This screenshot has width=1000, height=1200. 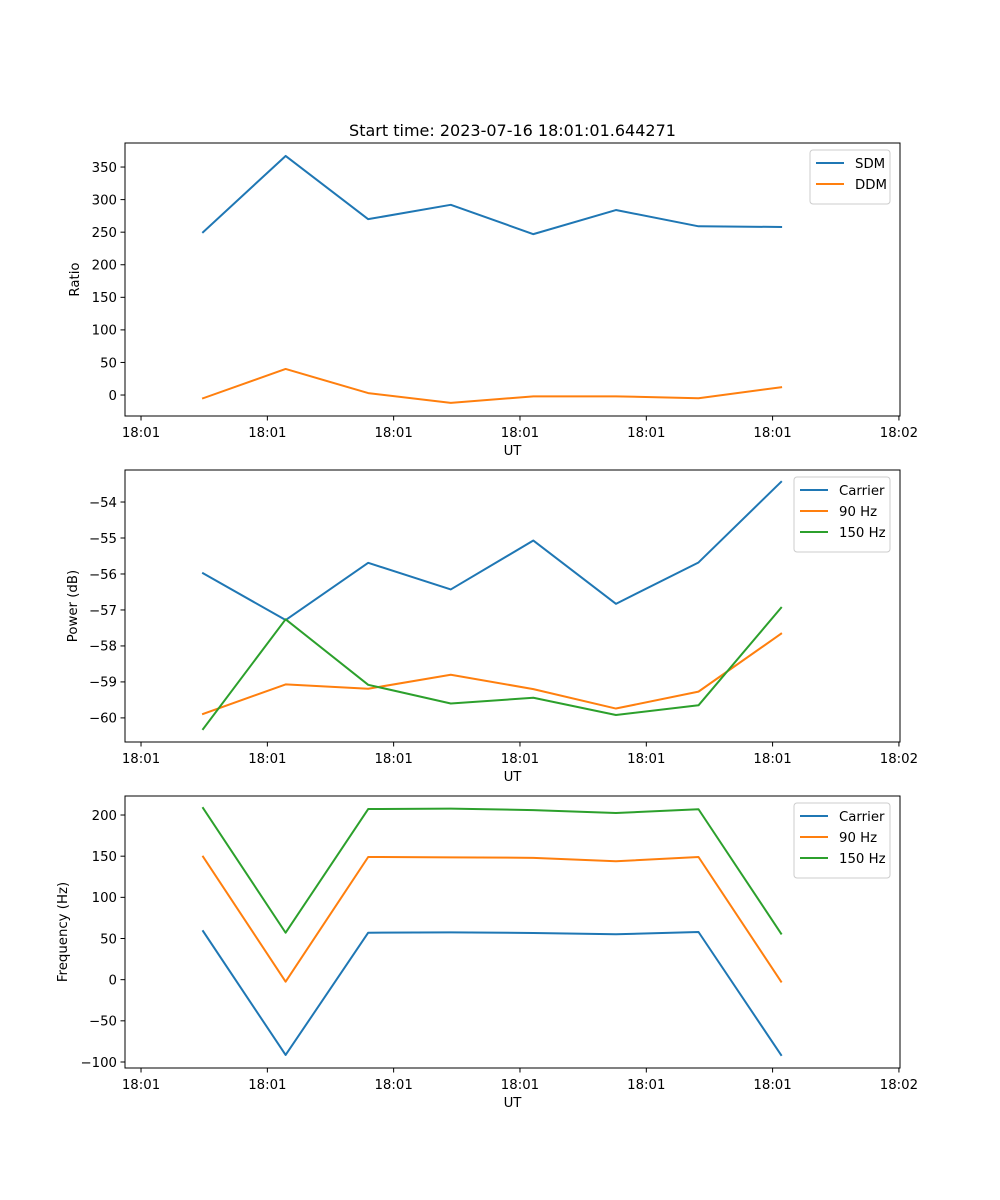 What do you see at coordinates (98, 1063) in the screenshot?
I see `y-tick-label: −100` at bounding box center [98, 1063].